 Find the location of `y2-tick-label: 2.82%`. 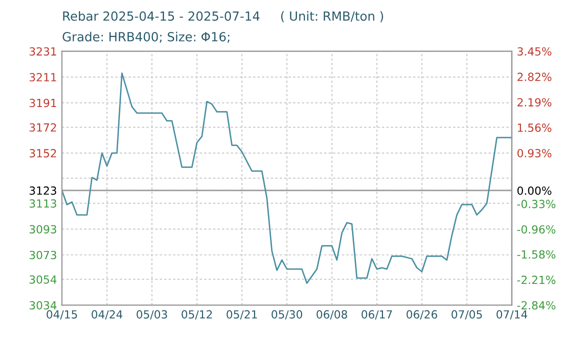

y2-tick-label: 2.82% is located at coordinates (535, 77).